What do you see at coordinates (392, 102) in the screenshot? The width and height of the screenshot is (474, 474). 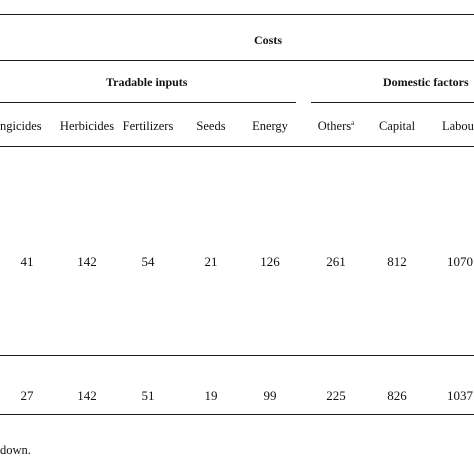 I see `domestic-factors-rule` at bounding box center [392, 102].